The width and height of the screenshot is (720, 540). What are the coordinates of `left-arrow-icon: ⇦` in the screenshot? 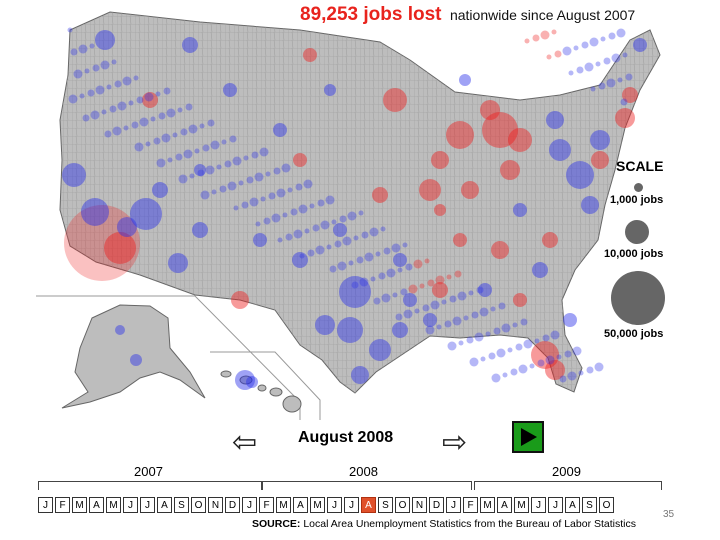 It's located at (245, 442).